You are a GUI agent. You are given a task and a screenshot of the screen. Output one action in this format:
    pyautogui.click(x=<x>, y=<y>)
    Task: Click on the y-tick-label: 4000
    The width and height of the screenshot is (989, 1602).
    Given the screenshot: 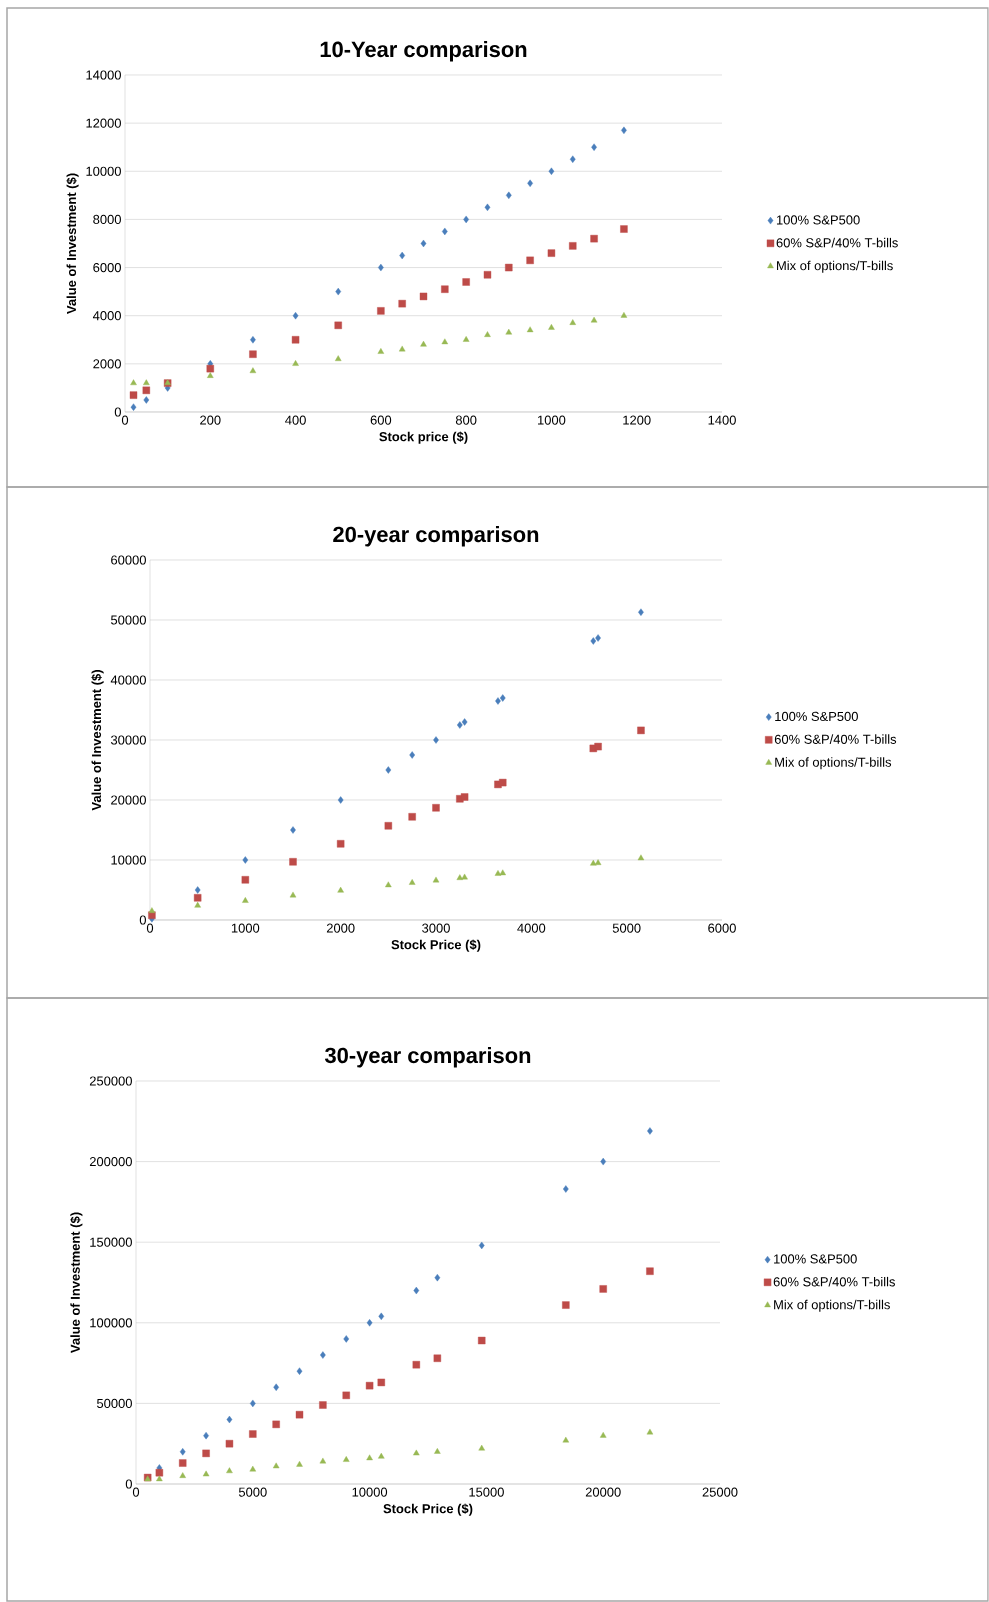 What is the action you would take?
    pyautogui.click(x=107, y=316)
    